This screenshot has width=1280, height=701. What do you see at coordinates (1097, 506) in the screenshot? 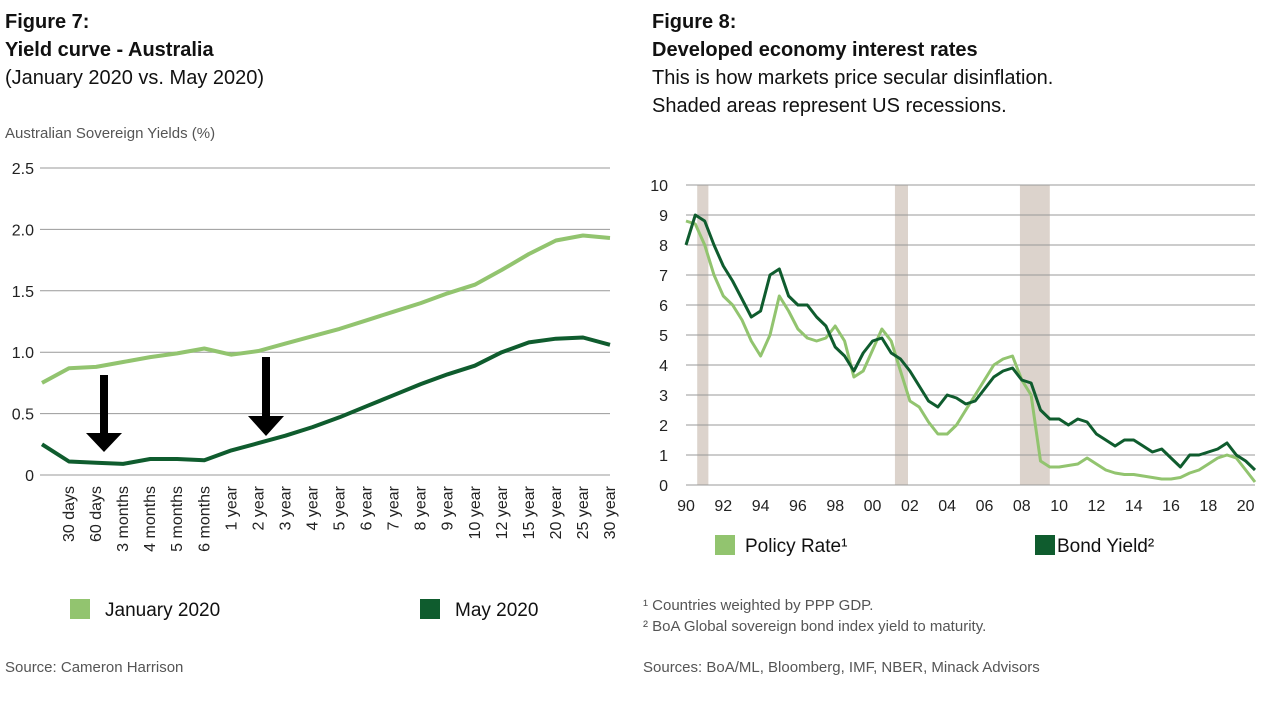
I see `x-tick-label: 12` at bounding box center [1097, 506].